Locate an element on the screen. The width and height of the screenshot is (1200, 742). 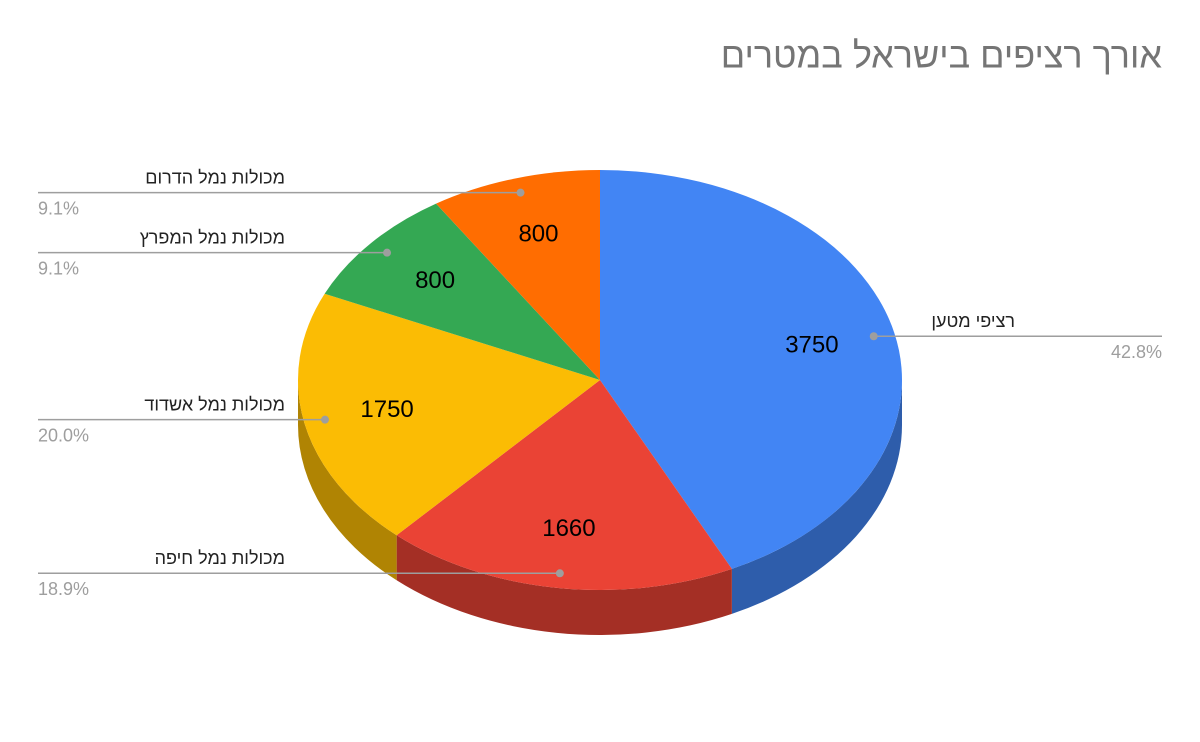
value-label: 3750 is located at coordinates (811, 344).